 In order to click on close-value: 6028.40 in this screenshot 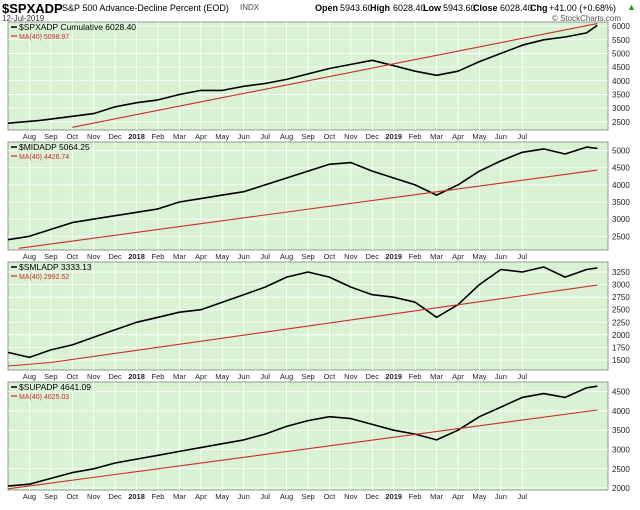, I will do `click(516, 8)`.